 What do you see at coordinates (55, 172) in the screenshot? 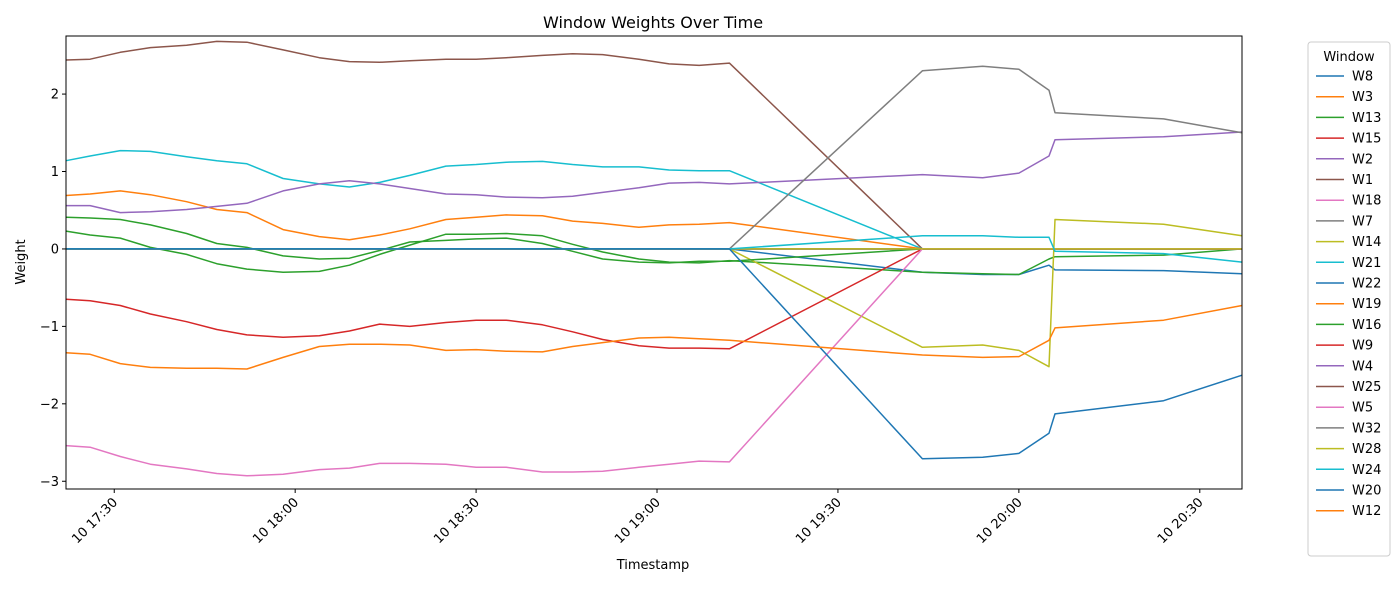
I see `y-tick-label: 1` at bounding box center [55, 172].